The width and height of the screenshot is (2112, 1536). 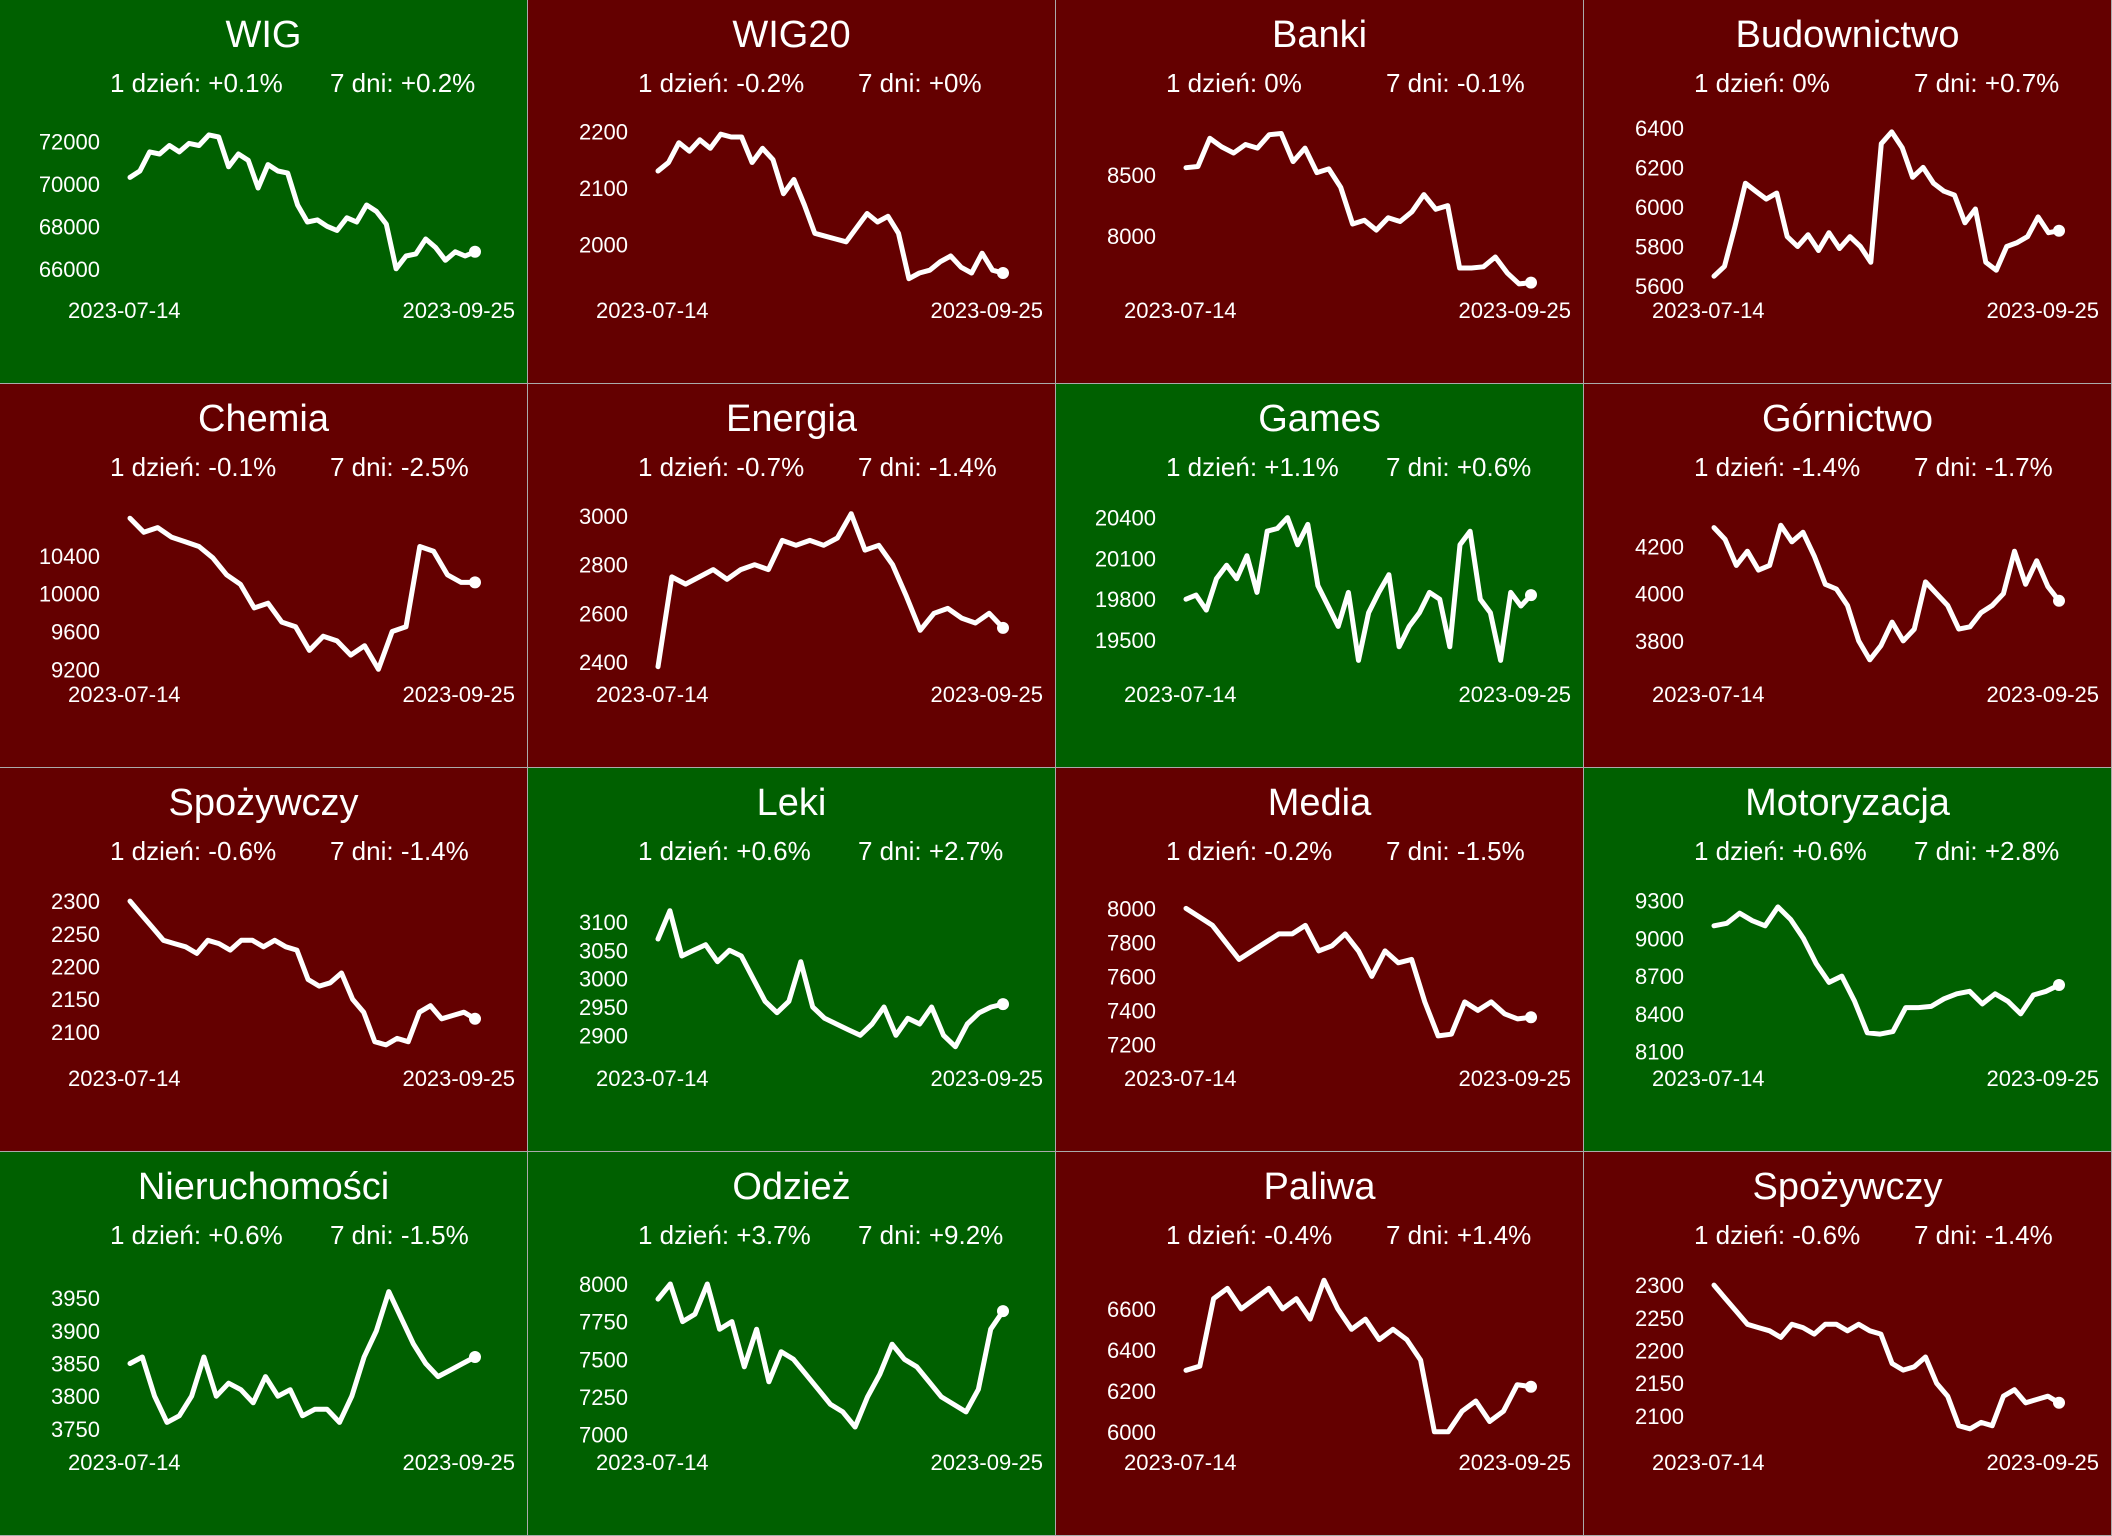 What do you see at coordinates (1125, 518) in the screenshot?
I see `y-tick-label: 20400` at bounding box center [1125, 518].